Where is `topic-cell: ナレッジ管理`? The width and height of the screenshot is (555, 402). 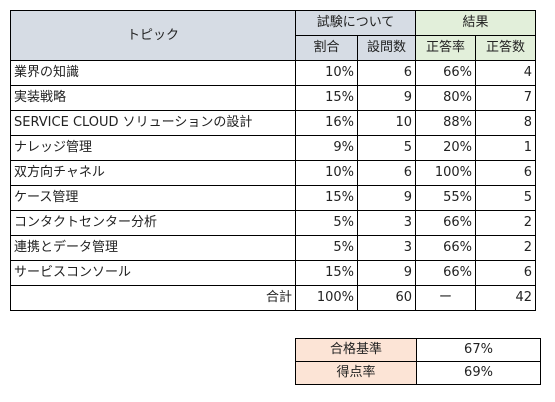
topic-cell: ナレッジ管理 is located at coordinates (153, 148).